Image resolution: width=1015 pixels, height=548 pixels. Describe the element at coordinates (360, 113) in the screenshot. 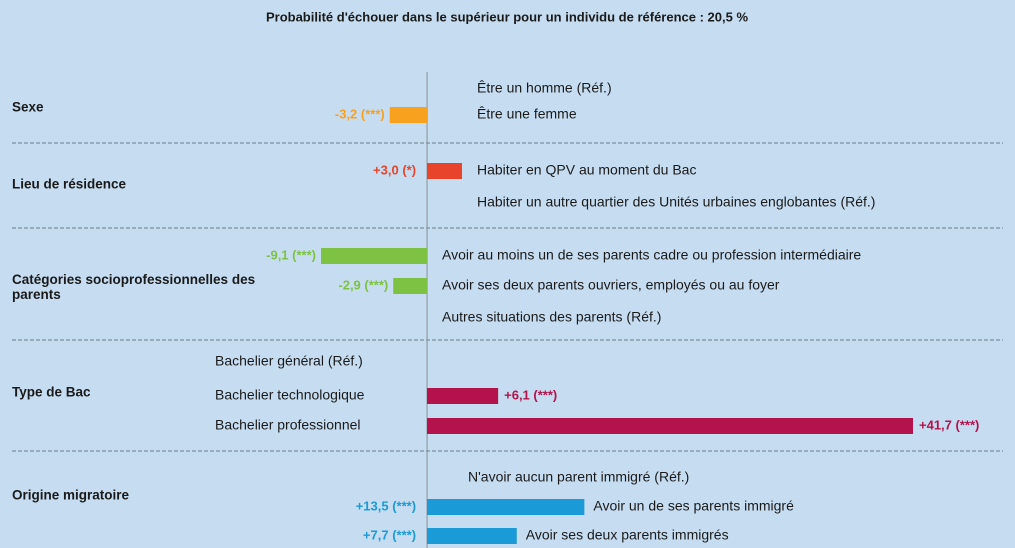

I see `value-label: -3,2 (***)` at that location.